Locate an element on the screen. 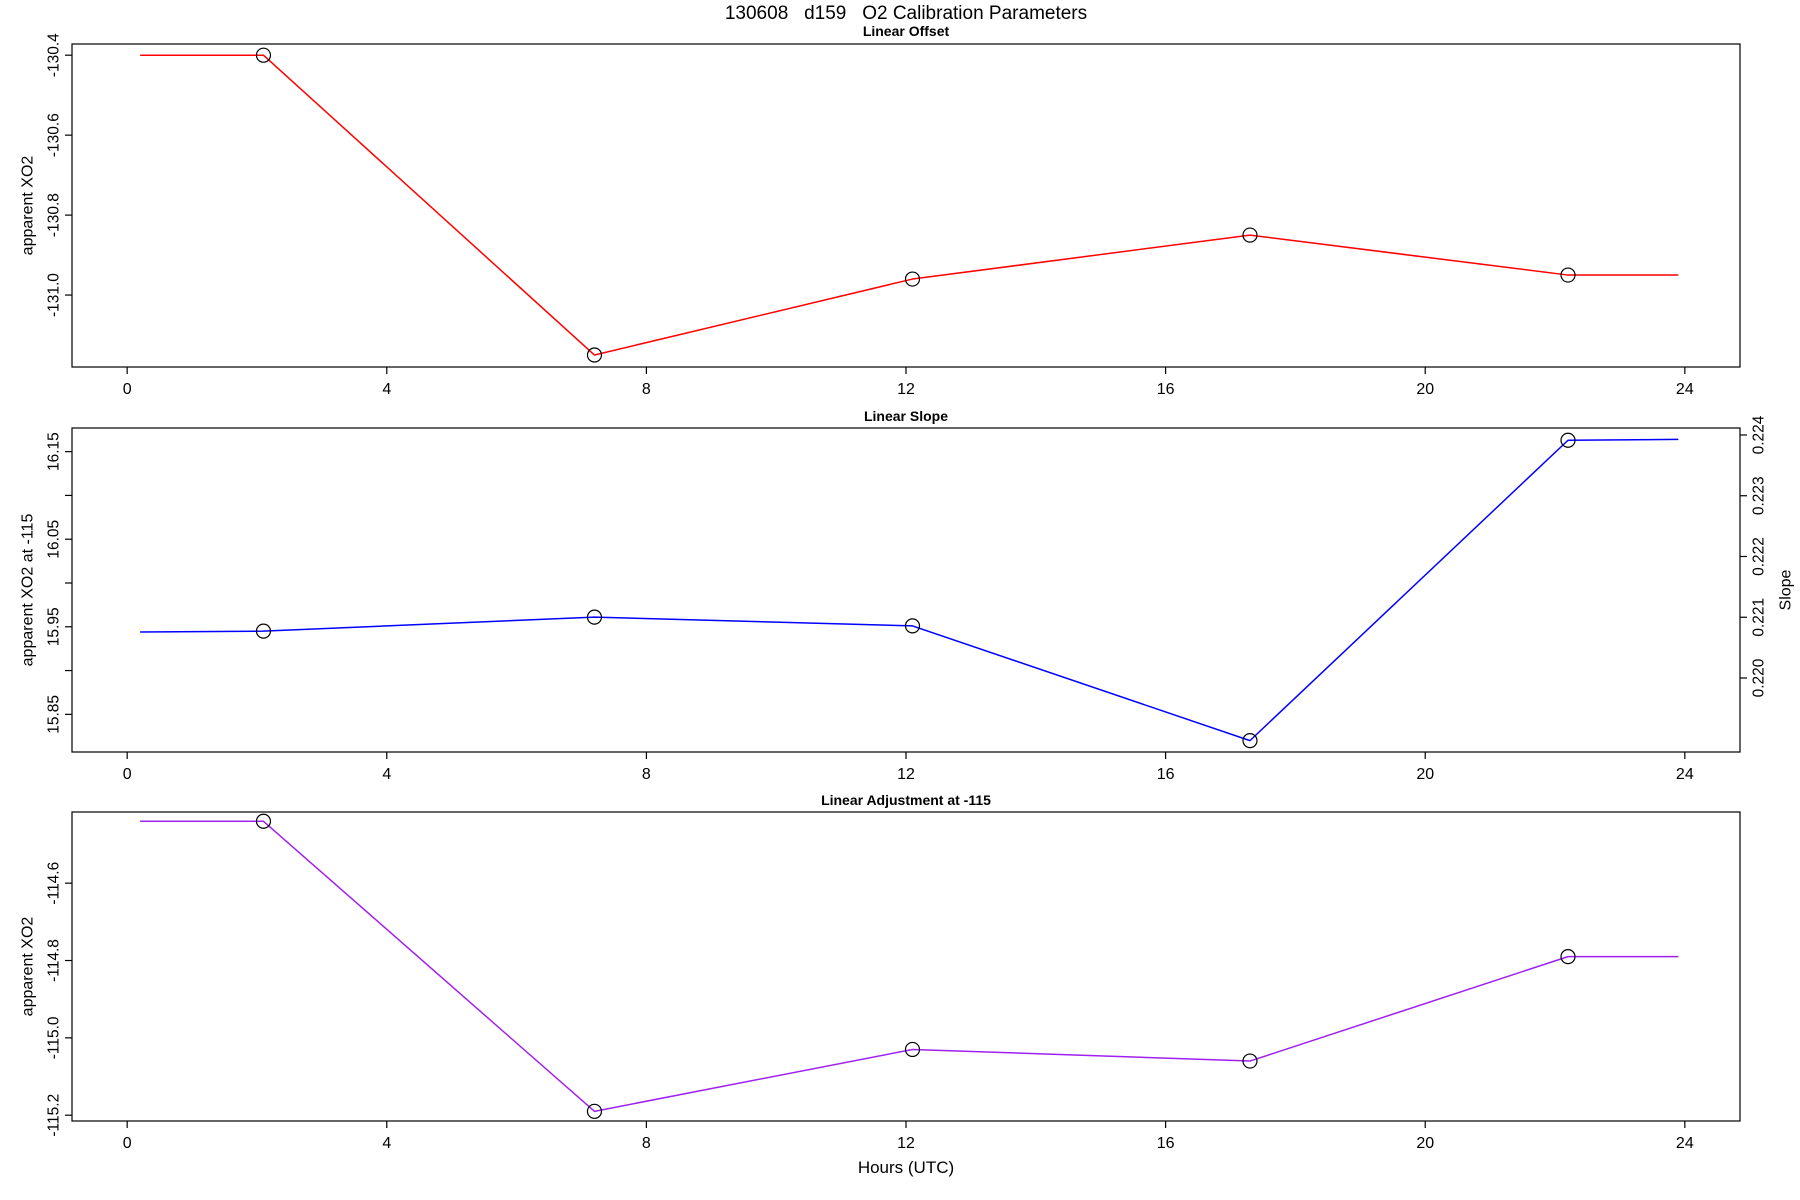  right-y-tick-label: 0.224 is located at coordinates (1759, 434).